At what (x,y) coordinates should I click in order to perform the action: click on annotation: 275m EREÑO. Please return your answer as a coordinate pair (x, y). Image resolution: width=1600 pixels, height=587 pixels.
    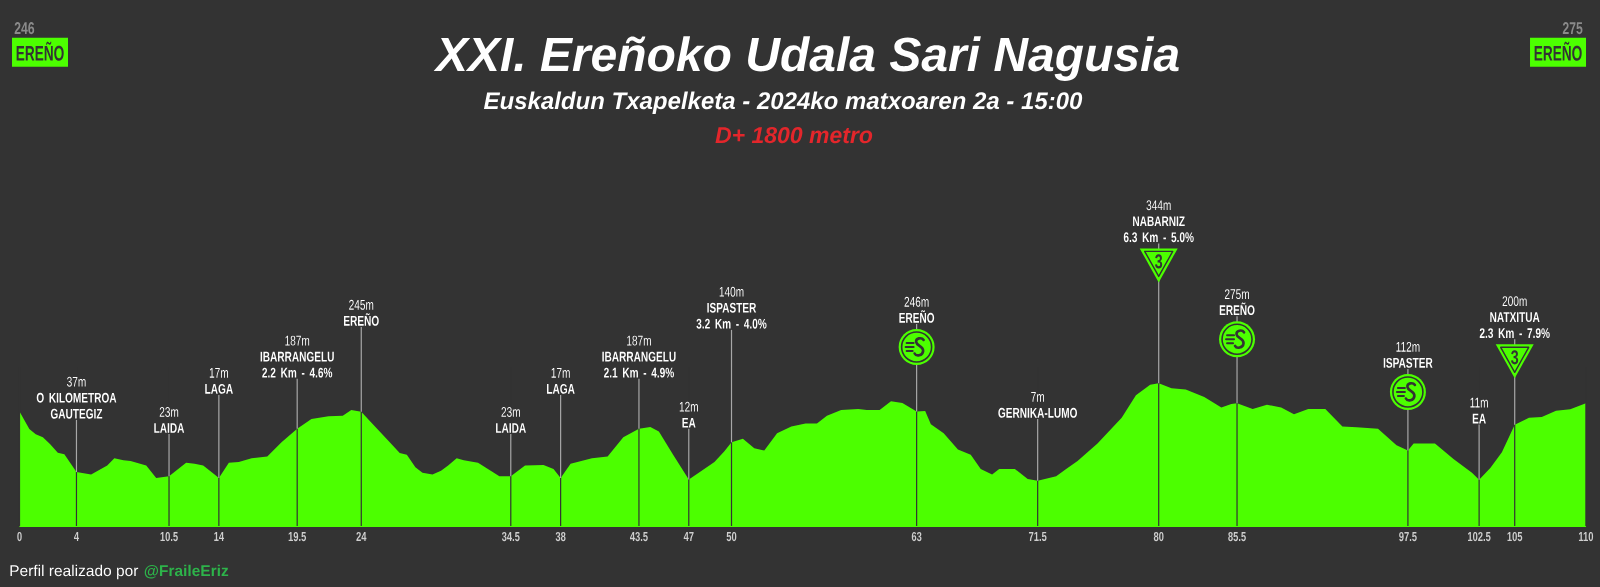
    Looking at the image, I should click on (1237, 302).